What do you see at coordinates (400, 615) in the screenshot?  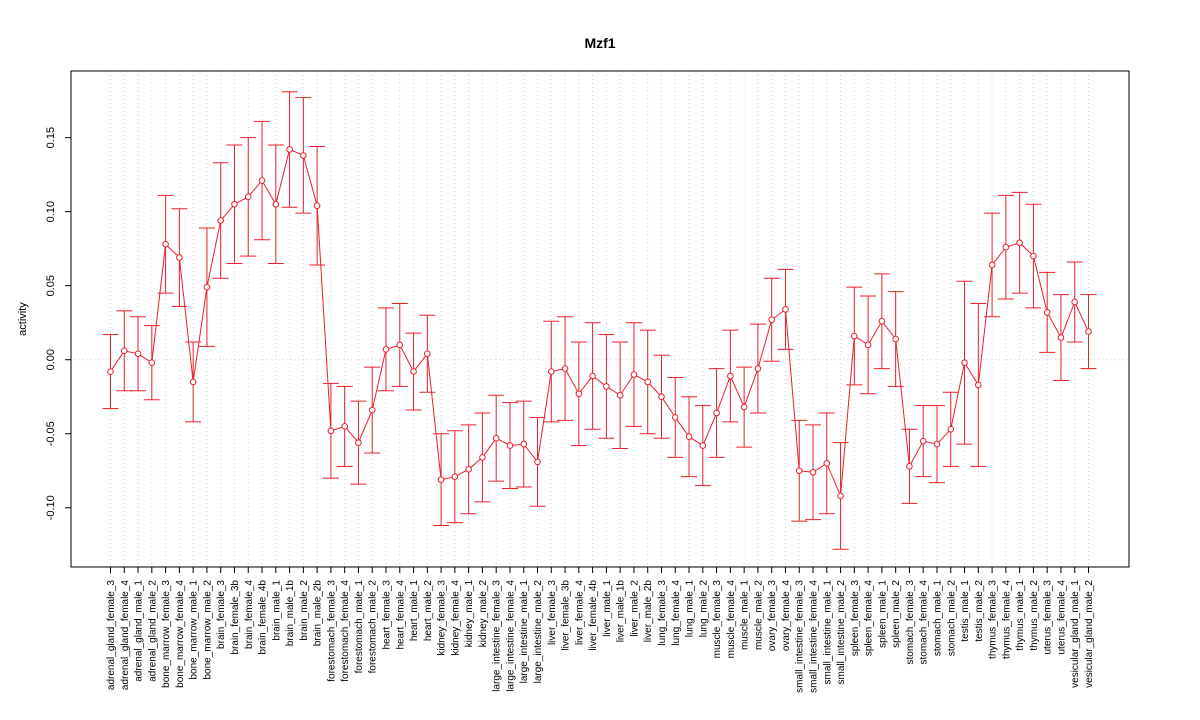 I see `x-tick-label: heart_female_4` at bounding box center [400, 615].